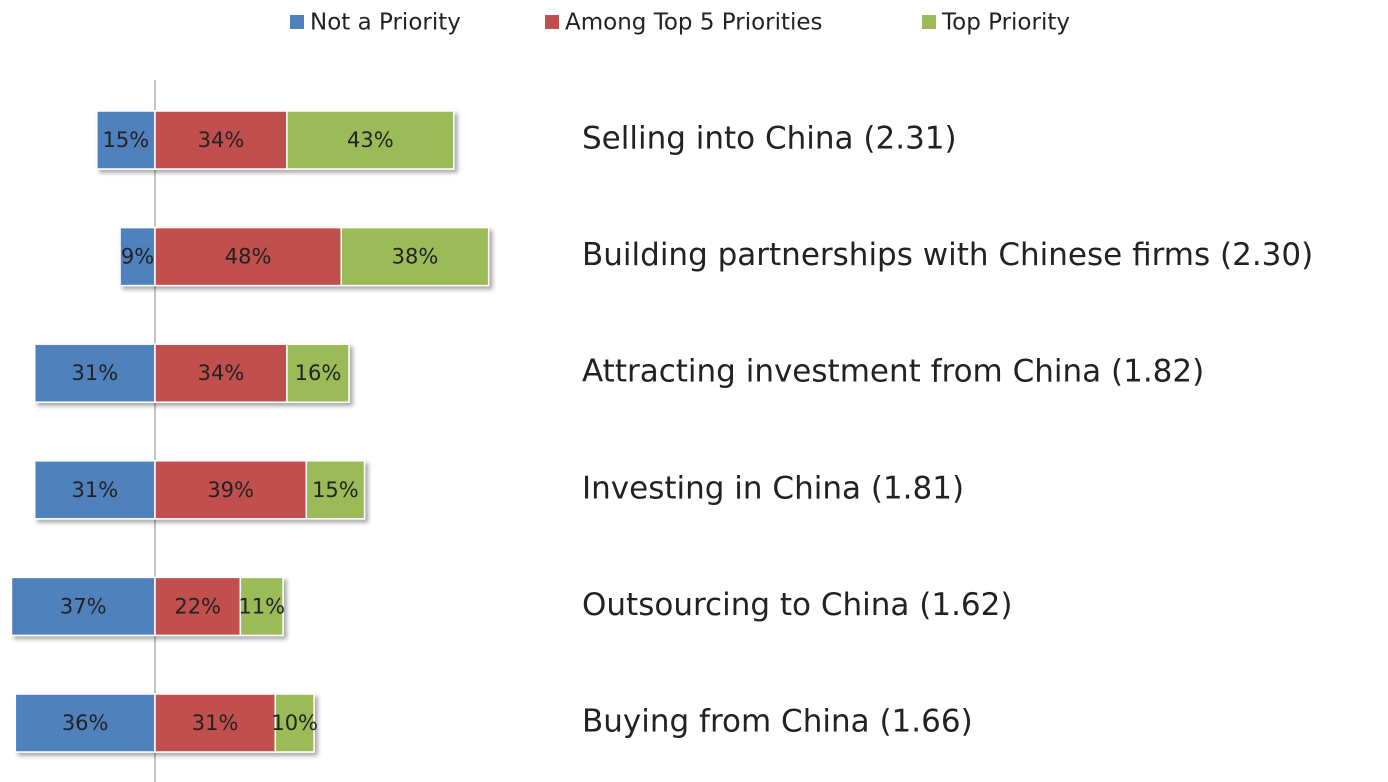  I want to click on data-label: 36%, so click(85, 723).